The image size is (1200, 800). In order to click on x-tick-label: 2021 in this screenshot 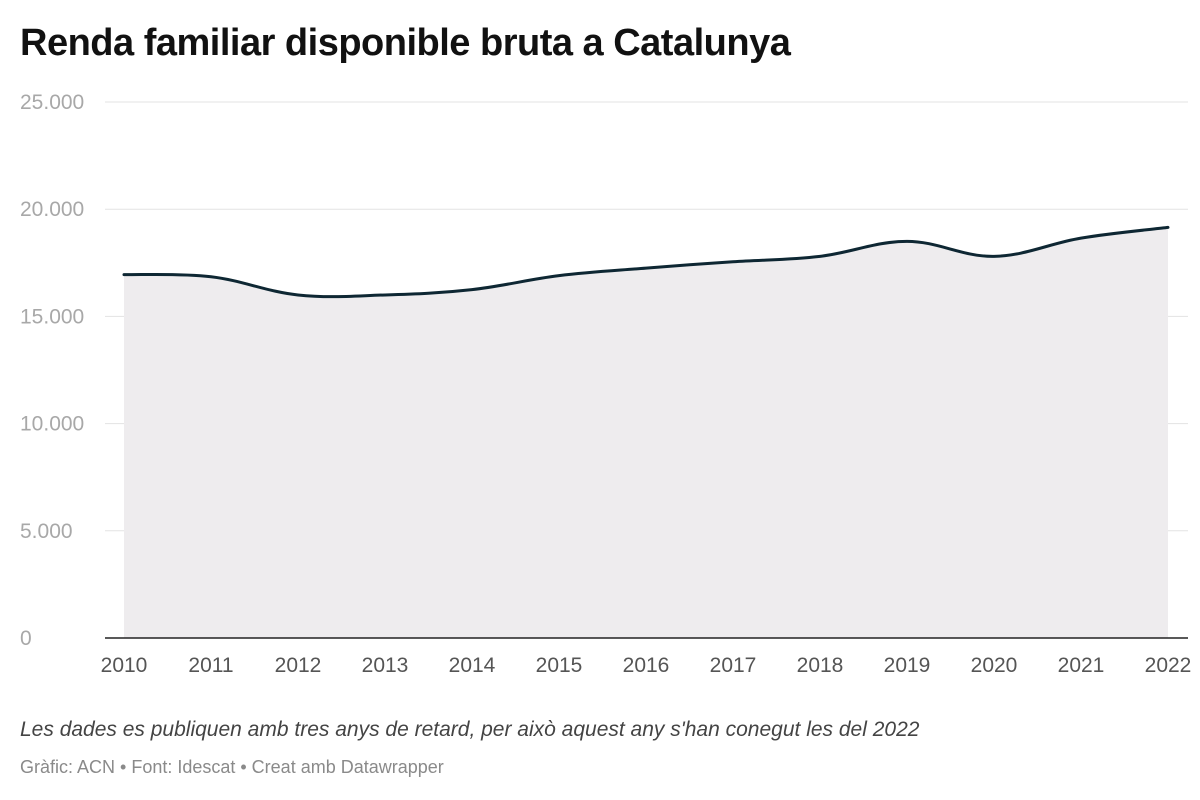, I will do `click(1081, 665)`.